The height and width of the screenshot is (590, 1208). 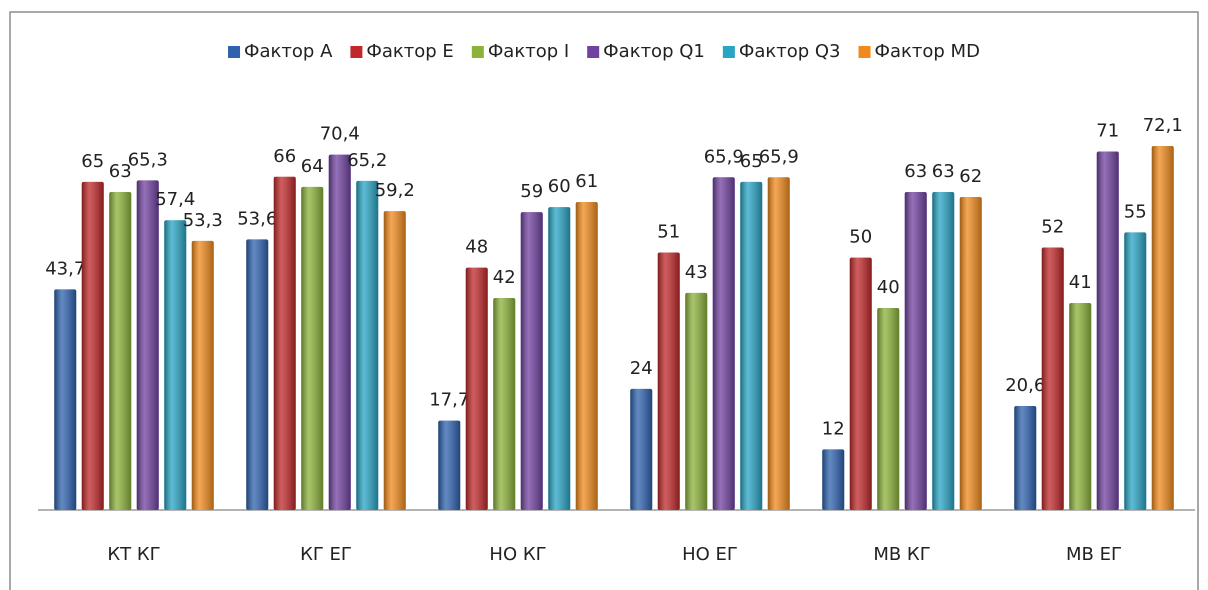 I want to click on legend-label: Фактор Q1, so click(x=654, y=51).